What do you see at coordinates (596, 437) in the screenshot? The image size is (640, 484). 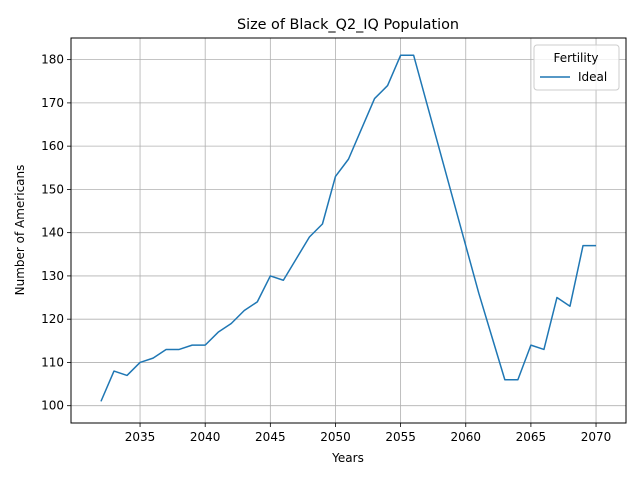 I see `x-tick-label: 2070` at bounding box center [596, 437].